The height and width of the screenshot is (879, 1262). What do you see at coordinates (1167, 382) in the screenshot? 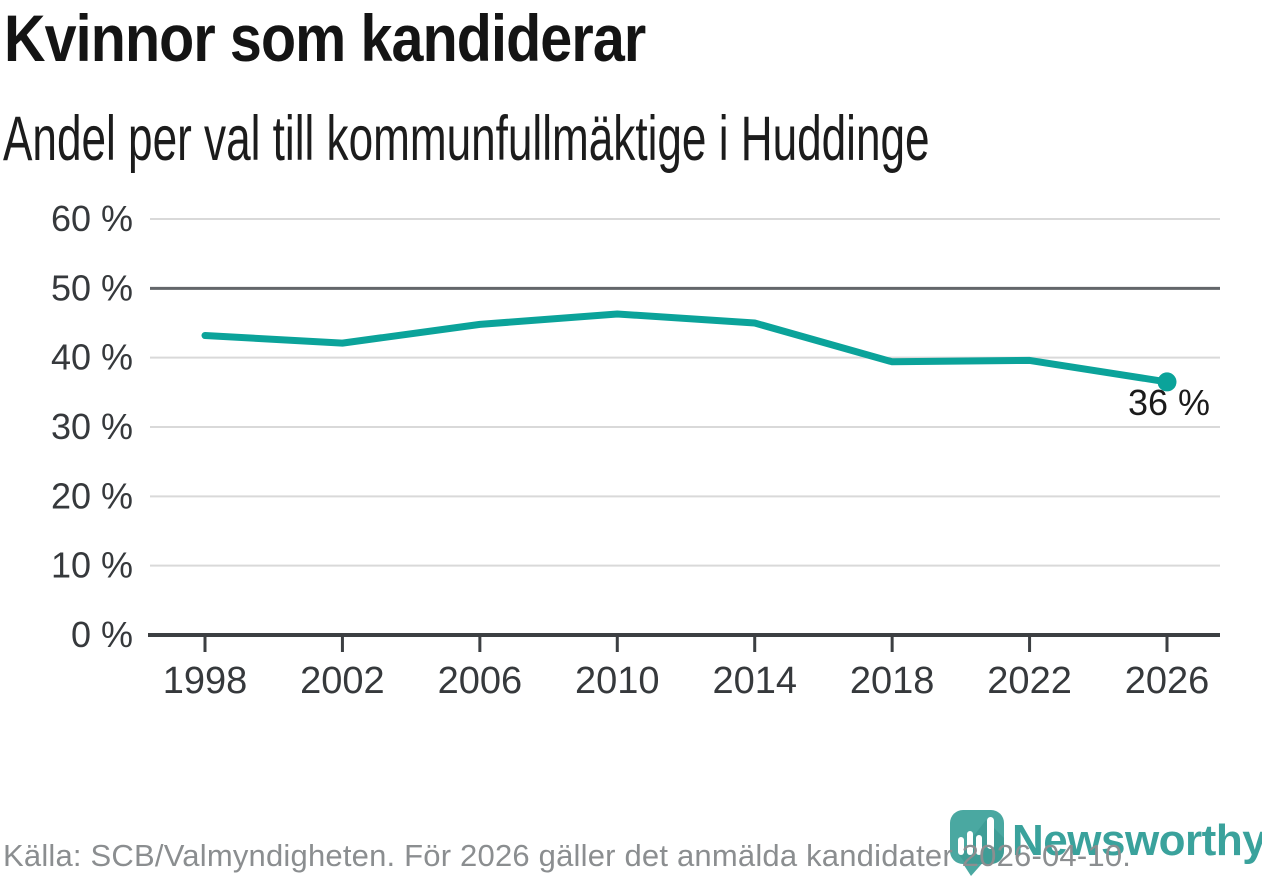
I see `end-point-marker` at bounding box center [1167, 382].